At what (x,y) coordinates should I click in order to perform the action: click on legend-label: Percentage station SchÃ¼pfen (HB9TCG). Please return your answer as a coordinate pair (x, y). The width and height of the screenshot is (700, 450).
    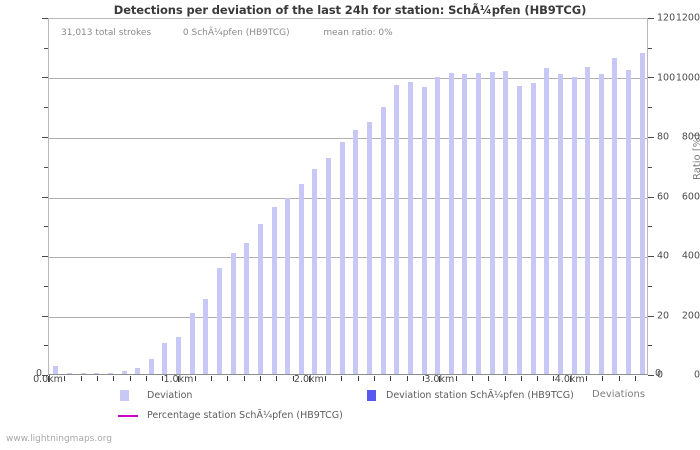
    Looking at the image, I should click on (245, 415).